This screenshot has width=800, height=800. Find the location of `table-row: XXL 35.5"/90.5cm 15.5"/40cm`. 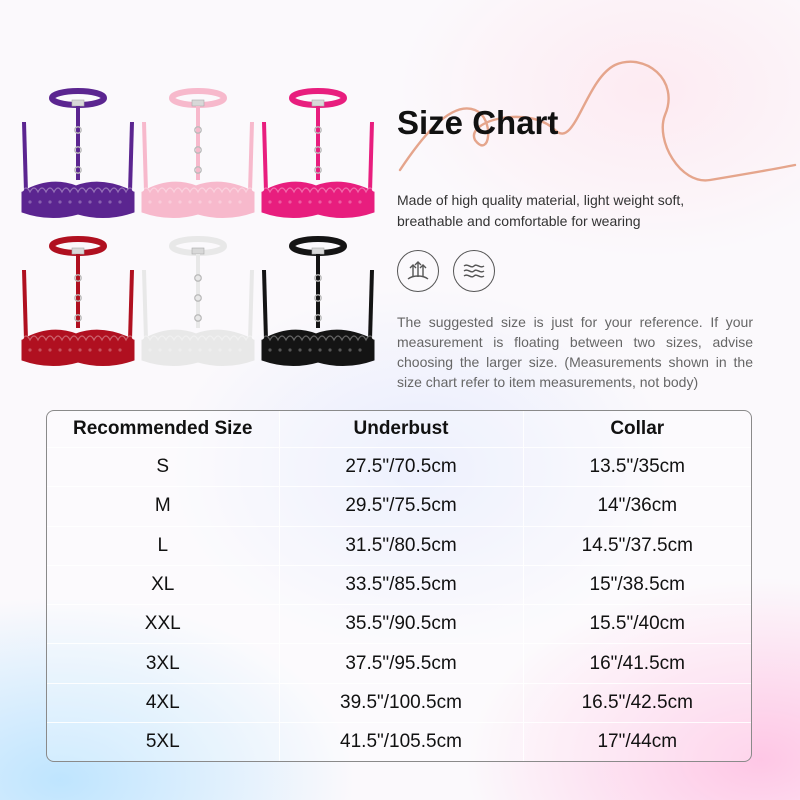

table-row: XXL 35.5"/90.5cm 15.5"/40cm is located at coordinates (399, 624).